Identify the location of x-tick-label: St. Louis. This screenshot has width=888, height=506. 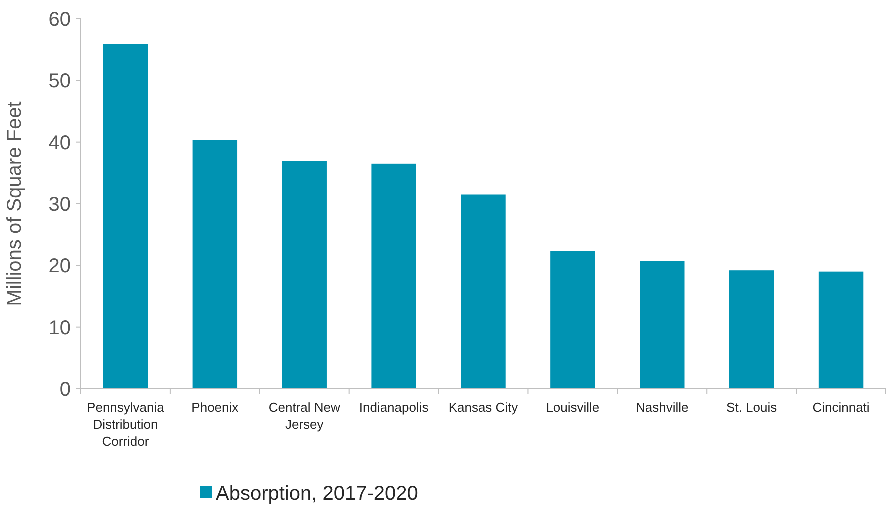
(752, 407).